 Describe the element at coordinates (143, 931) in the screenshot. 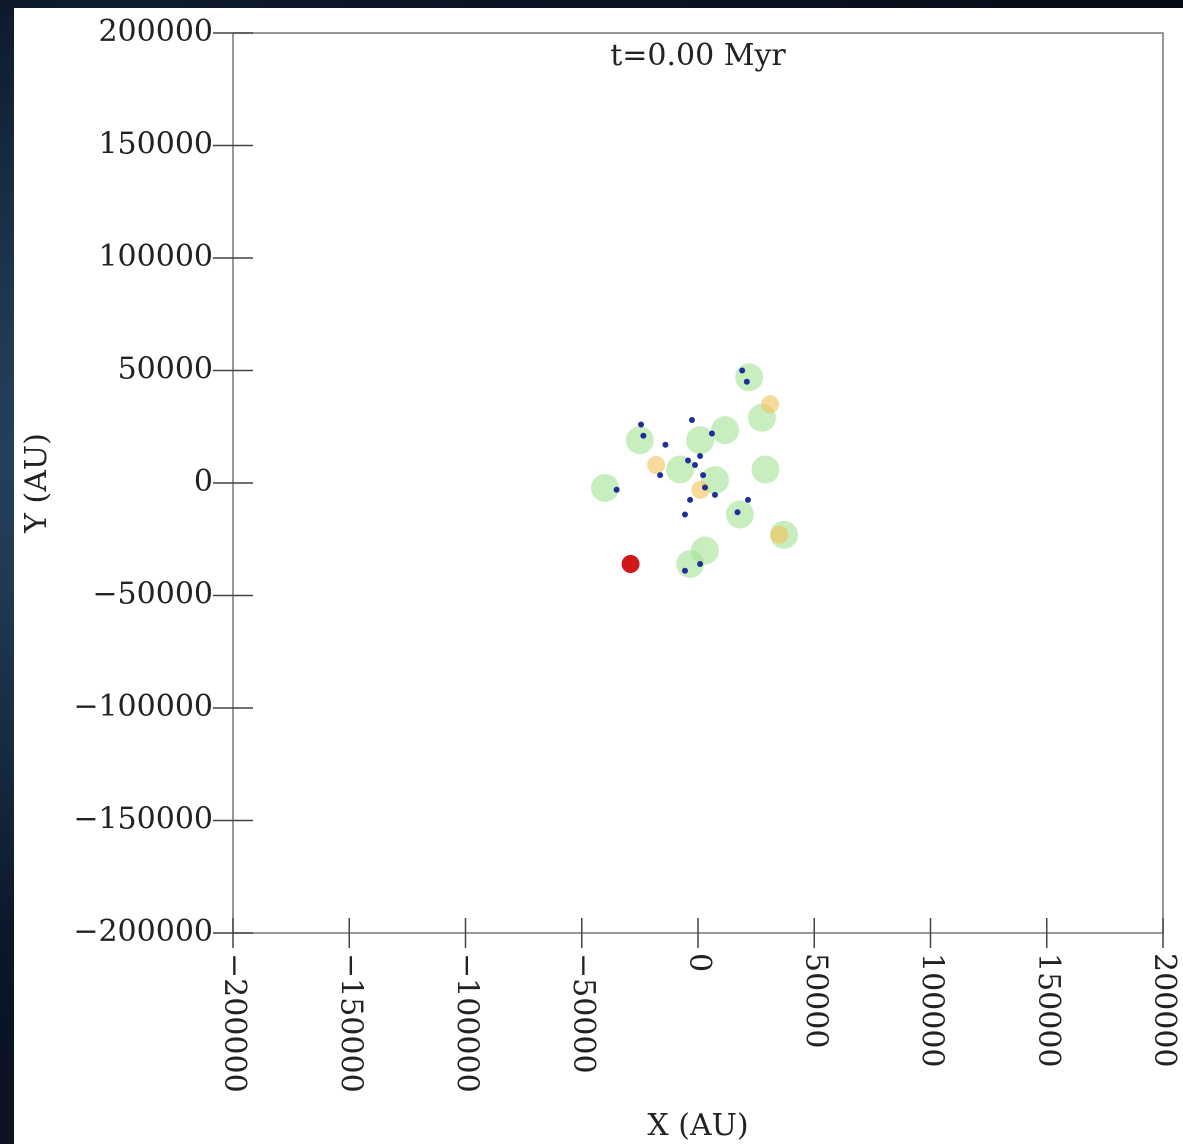

I see `y-tick-label: −200000` at that location.